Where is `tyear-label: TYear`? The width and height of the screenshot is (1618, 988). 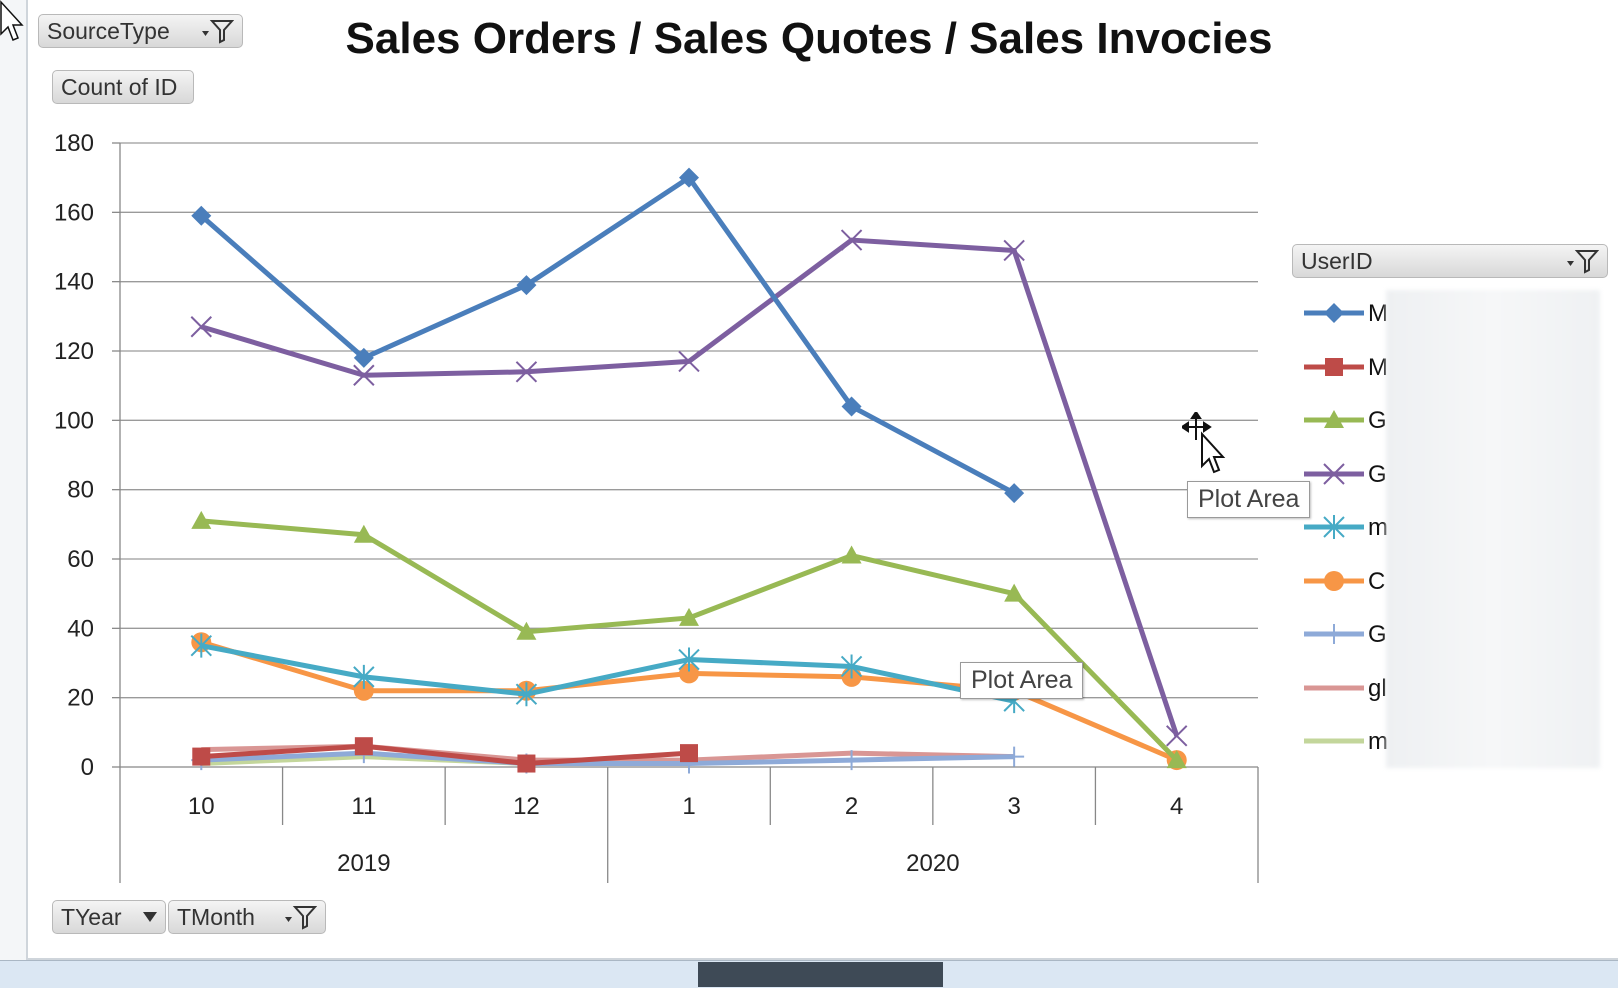
tyear-label: TYear is located at coordinates (91, 916).